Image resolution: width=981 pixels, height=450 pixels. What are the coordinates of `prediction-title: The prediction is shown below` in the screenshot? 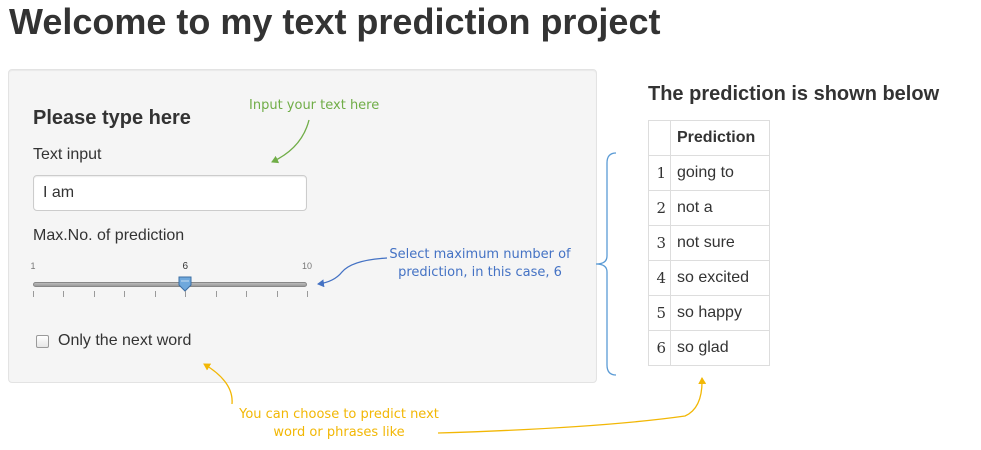 It's located at (794, 94).